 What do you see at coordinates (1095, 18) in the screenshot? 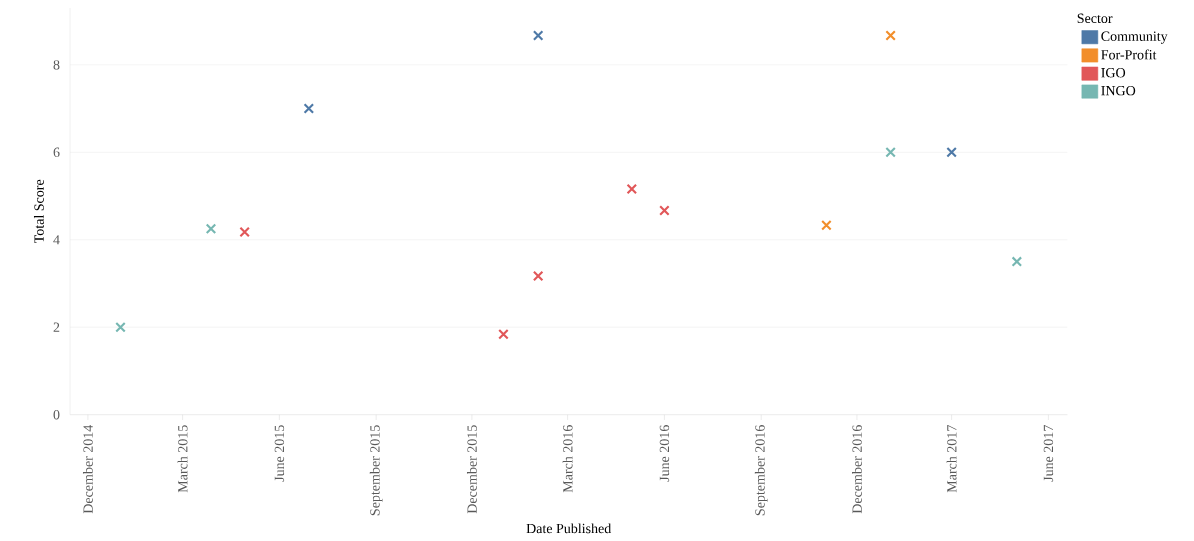
I see `legend-title: Sector` at bounding box center [1095, 18].